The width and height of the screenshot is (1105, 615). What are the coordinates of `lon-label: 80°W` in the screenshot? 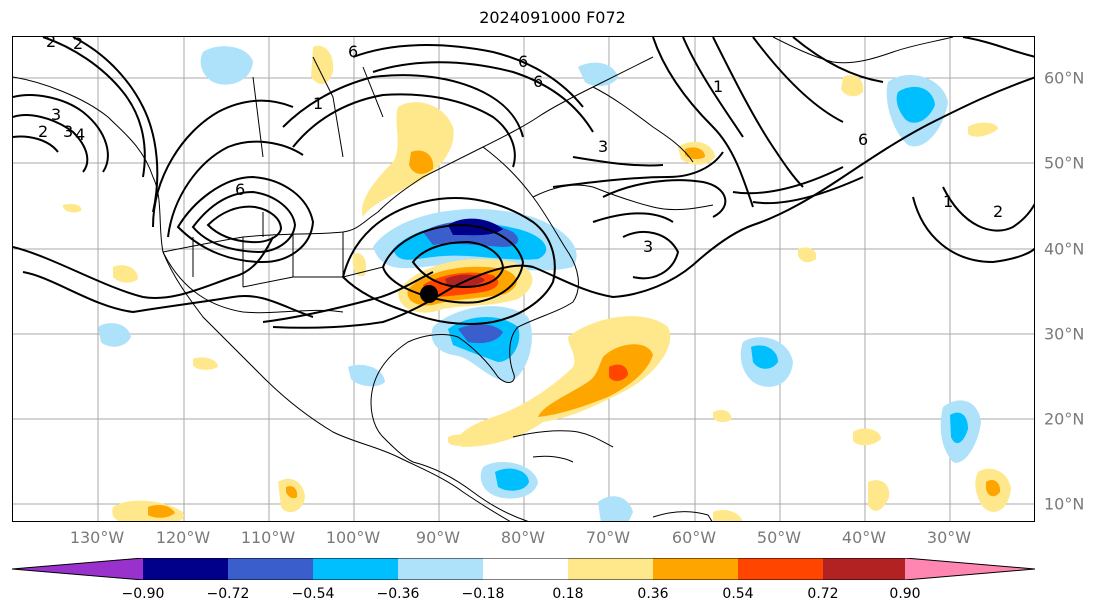 It's located at (523, 537).